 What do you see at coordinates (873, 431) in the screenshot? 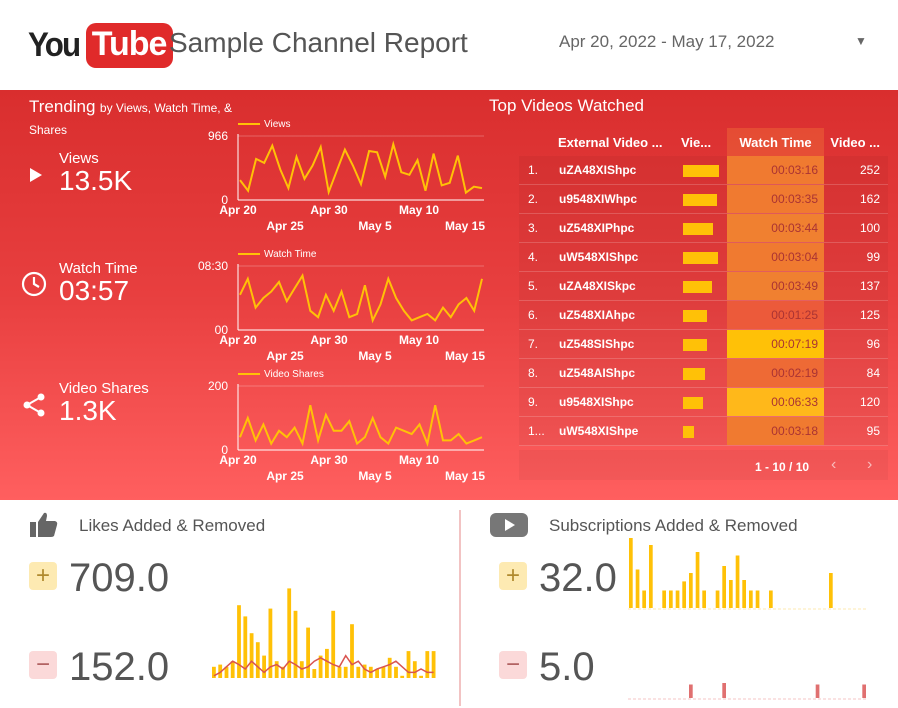
I see `row-video-count: 95` at bounding box center [873, 431].